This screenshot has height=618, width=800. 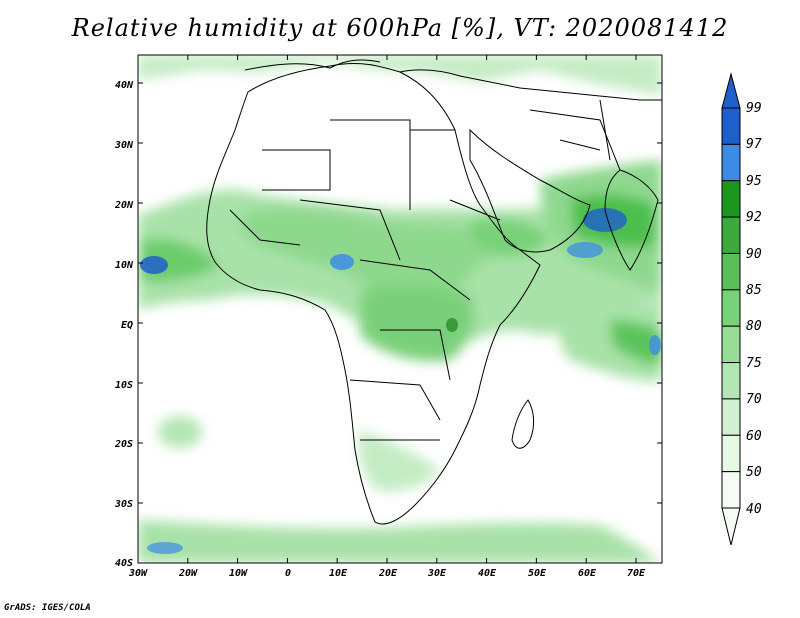 What do you see at coordinates (124, 385) in the screenshot?
I see `lat-label: 10S` at bounding box center [124, 385].